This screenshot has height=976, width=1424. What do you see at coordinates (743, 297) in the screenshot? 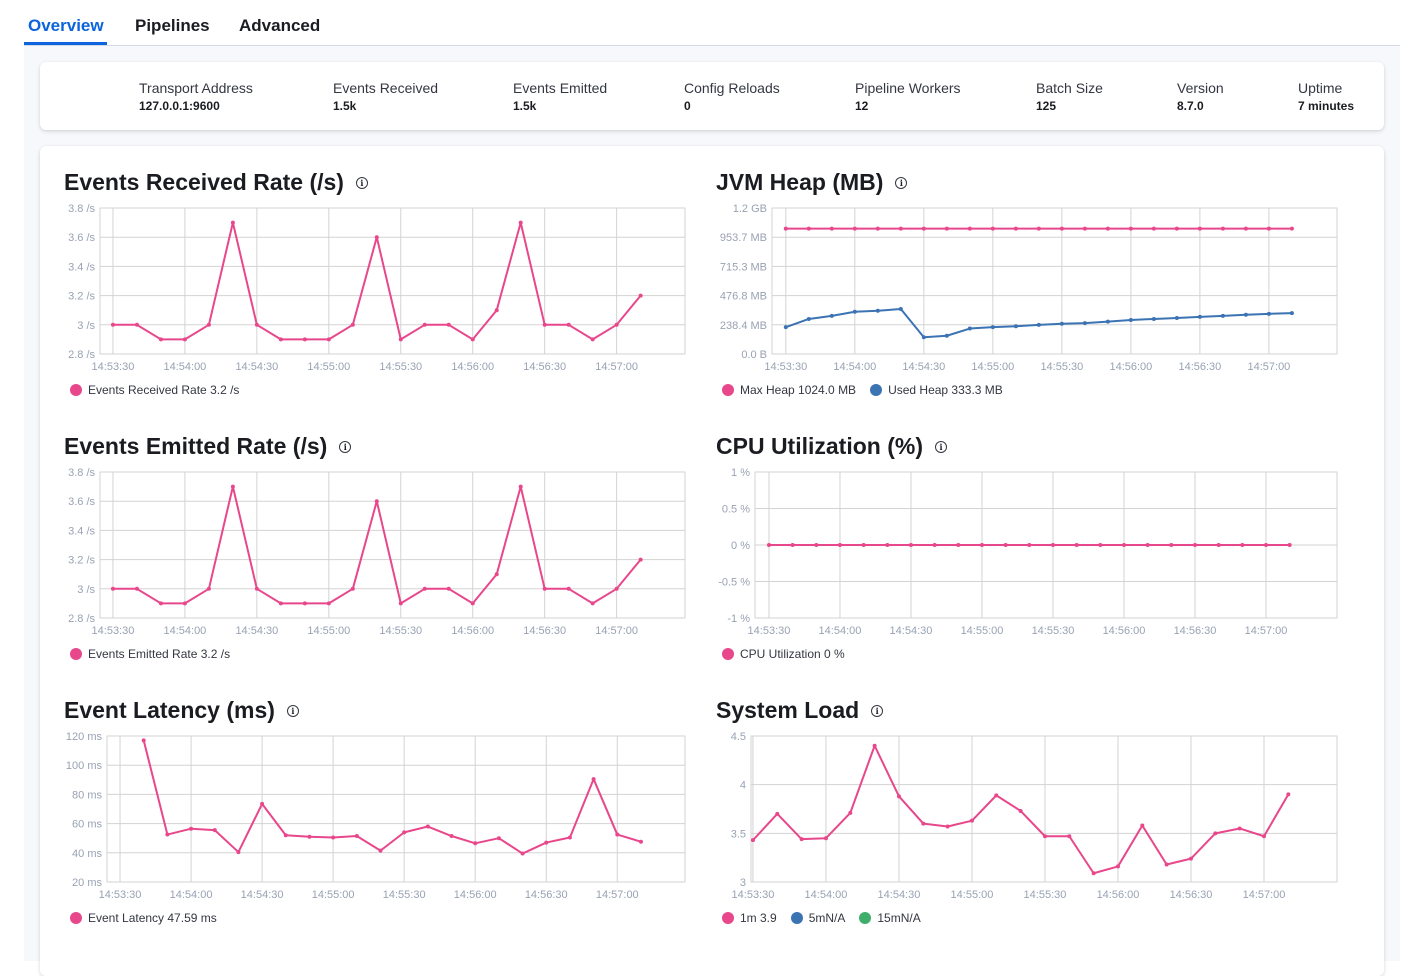
I see `y-tick-label: 476.8 MB` at bounding box center [743, 297].